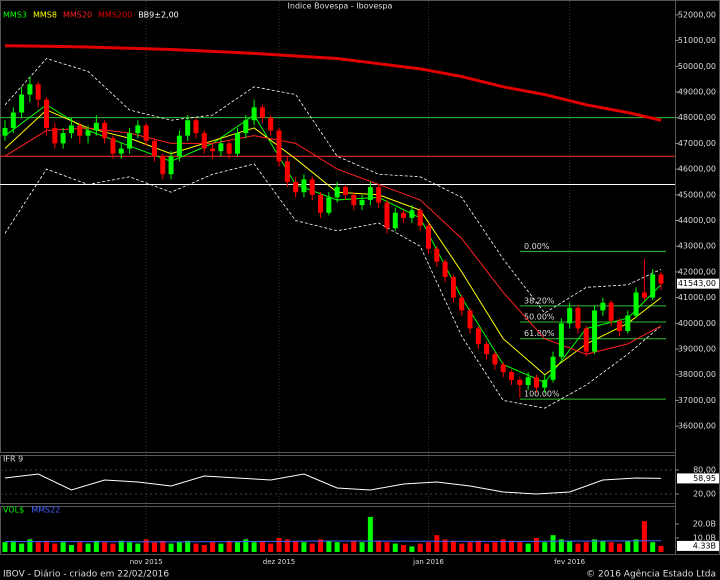  Describe the element at coordinates (569, 562) in the screenshot. I see `x-tick-label: fev 2016` at that location.